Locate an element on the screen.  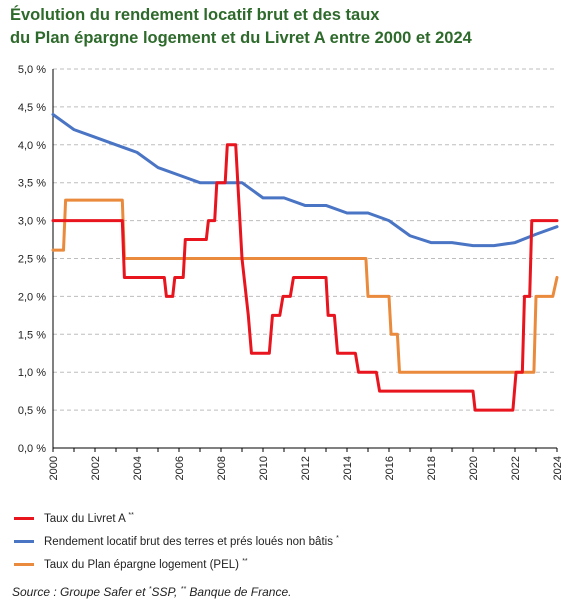
y-tick-label: 3,5 % is located at coordinates (32, 184).